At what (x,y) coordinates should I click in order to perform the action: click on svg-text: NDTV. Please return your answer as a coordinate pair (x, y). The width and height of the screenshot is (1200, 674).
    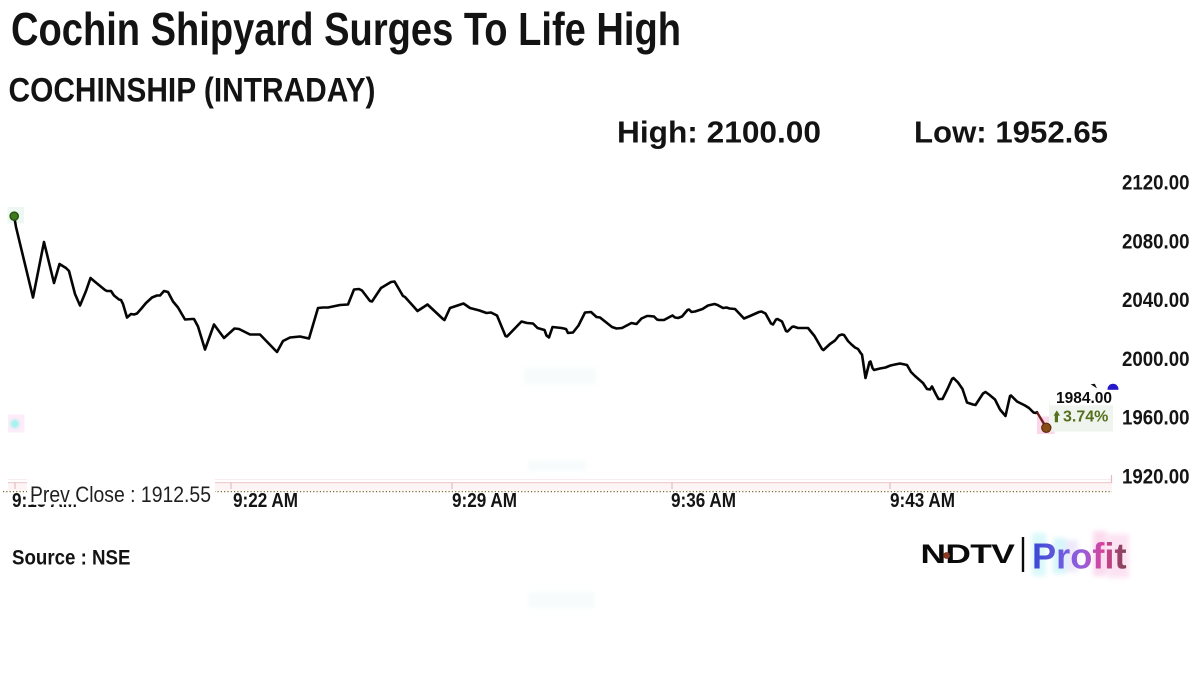
    Looking at the image, I should click on (968, 554).